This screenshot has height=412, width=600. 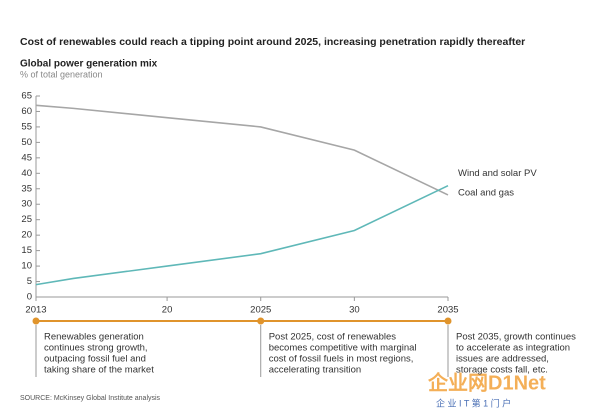 I want to click on annotation-text: continues strong growth,, so click(x=96, y=348).